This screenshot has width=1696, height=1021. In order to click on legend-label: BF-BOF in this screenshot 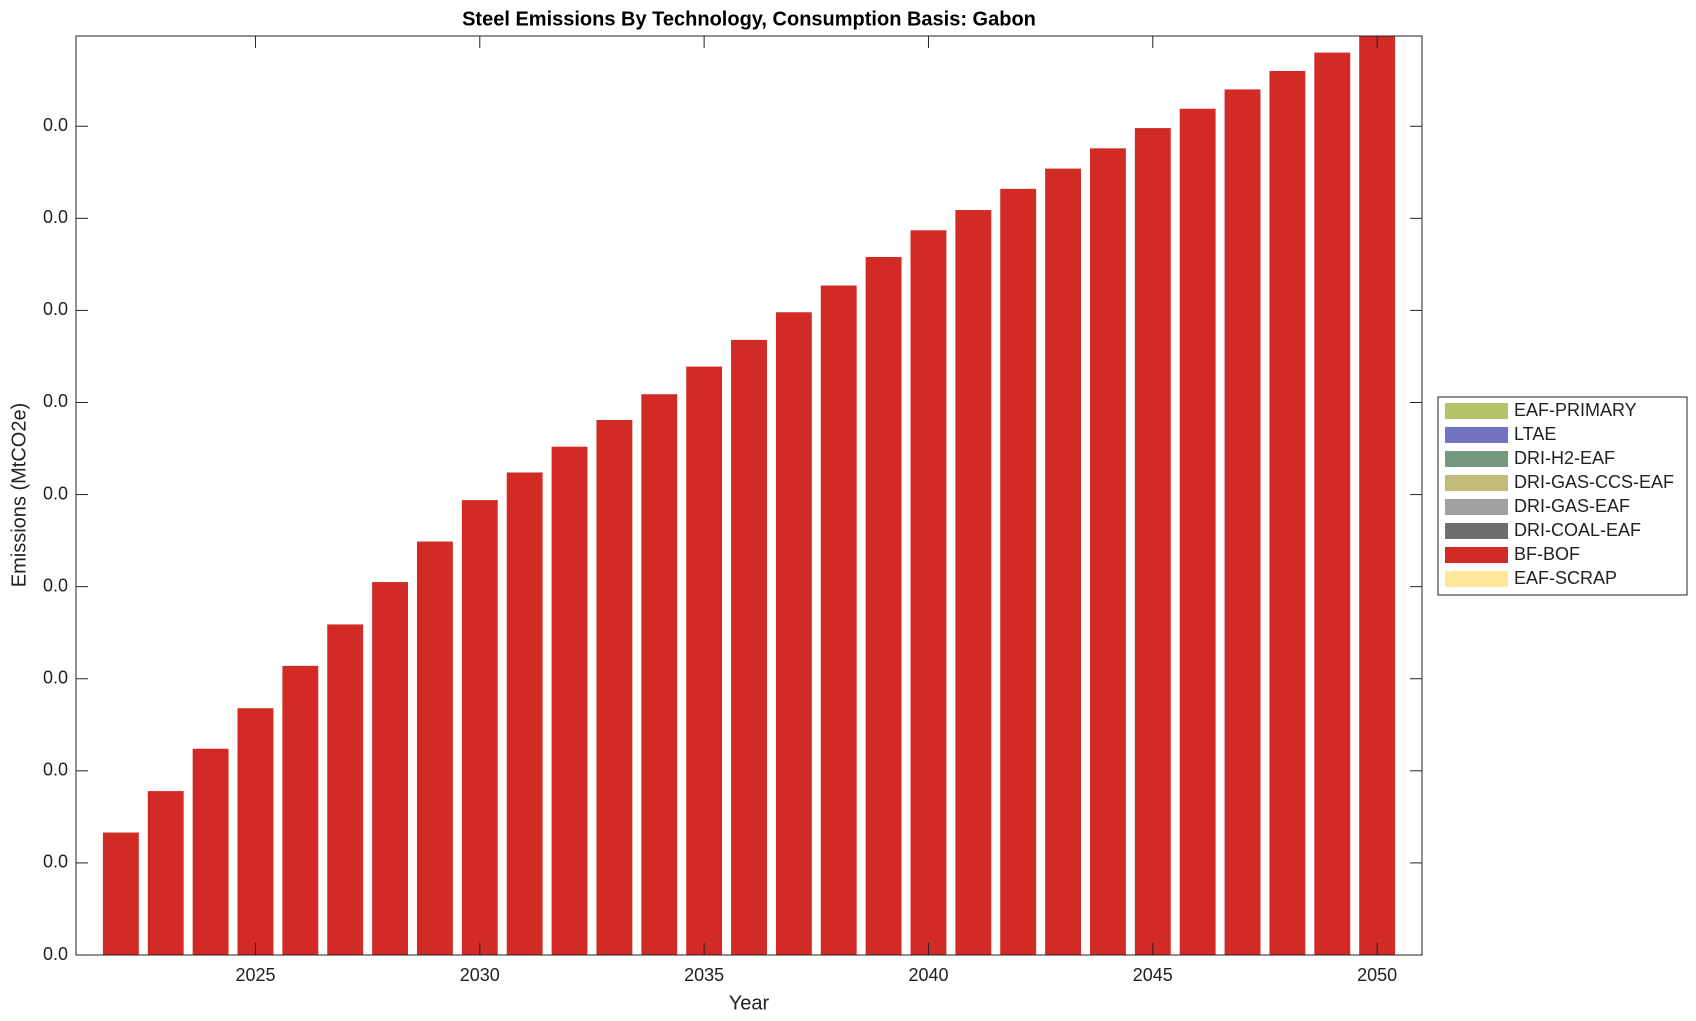, I will do `click(1547, 554)`.